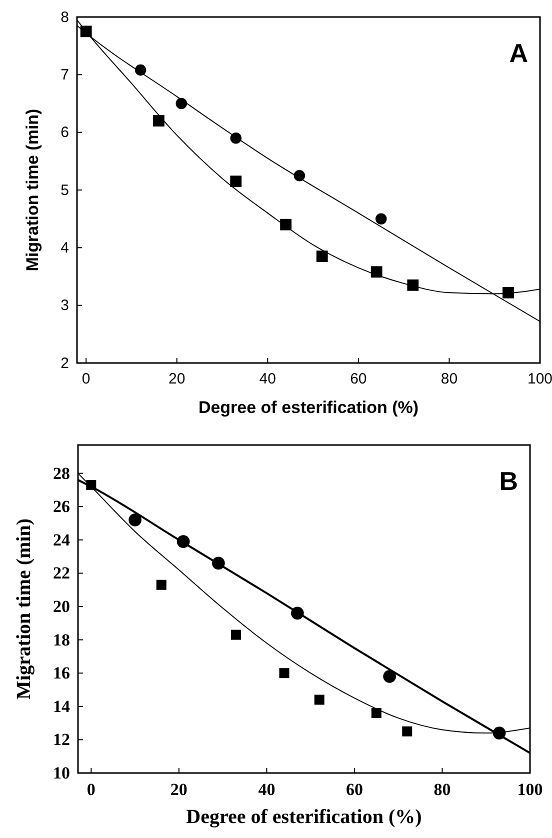 This screenshot has width=552, height=838. Describe the element at coordinates (61, 573) in the screenshot. I see `y-tick-label: 22` at that location.